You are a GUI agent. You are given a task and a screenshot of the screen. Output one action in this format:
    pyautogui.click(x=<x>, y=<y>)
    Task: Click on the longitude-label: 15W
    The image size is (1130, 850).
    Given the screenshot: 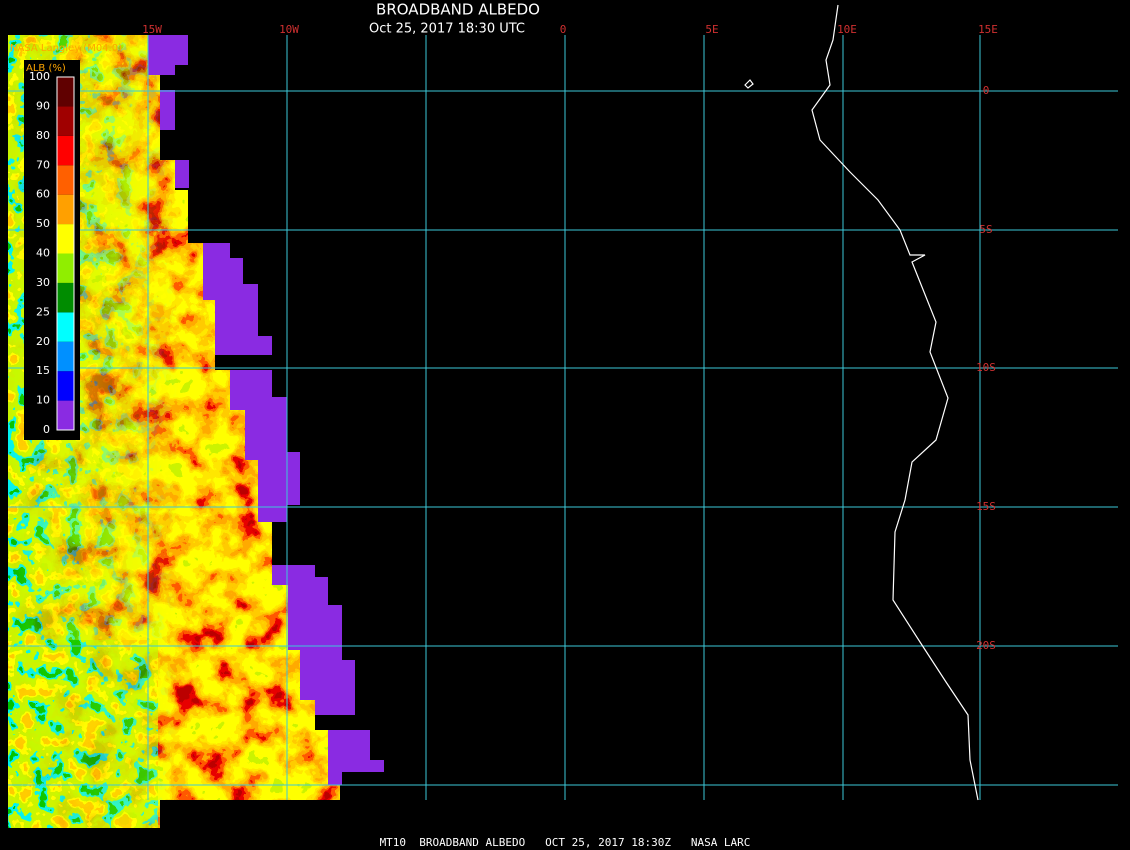 What is the action you would take?
    pyautogui.click(x=152, y=29)
    